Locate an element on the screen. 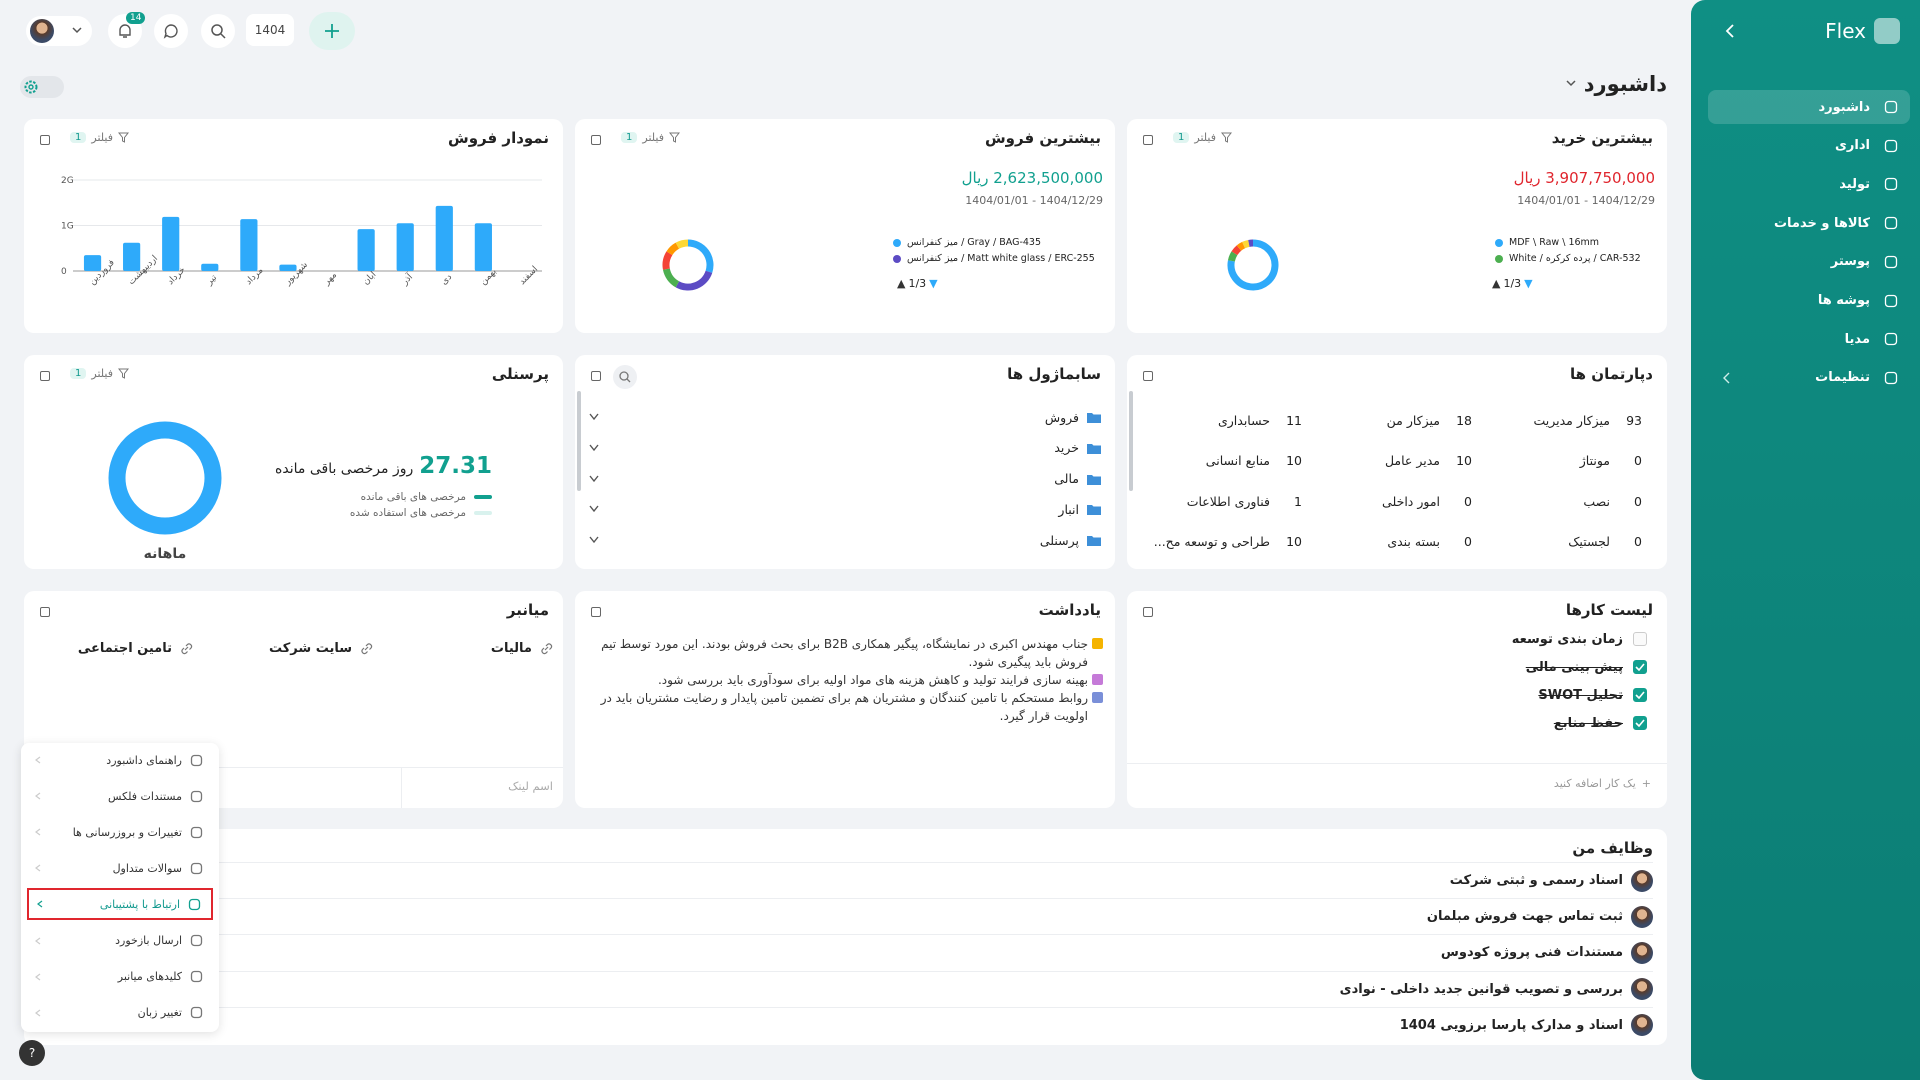 The image size is (1920, 1080). department: 0 مونتاژ is located at coordinates (1557, 461).